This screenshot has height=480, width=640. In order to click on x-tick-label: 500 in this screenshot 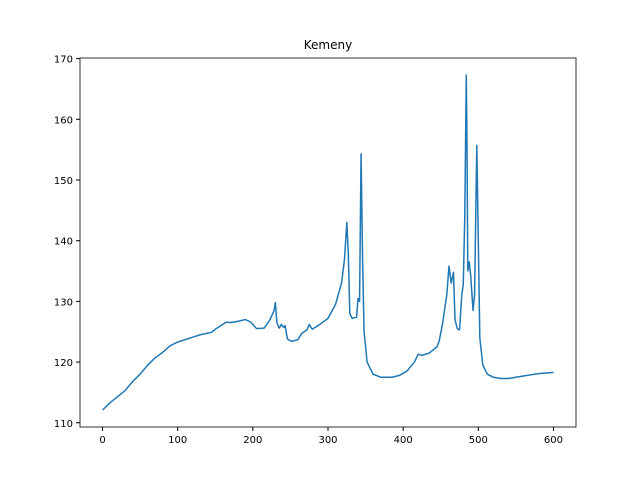, I will do `click(478, 440)`.